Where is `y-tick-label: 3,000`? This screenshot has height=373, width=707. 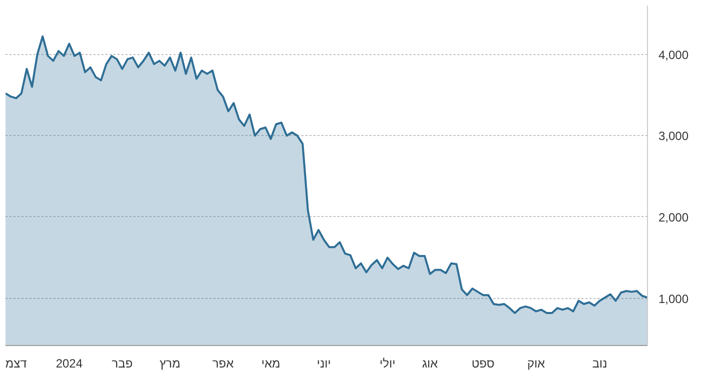
y-tick-label: 3,000 is located at coordinates (673, 136).